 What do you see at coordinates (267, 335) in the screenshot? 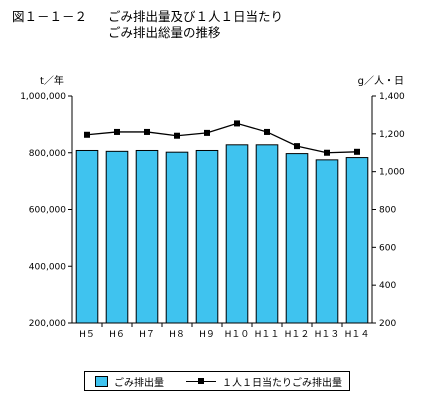
I see `x-tick-label: H１１` at bounding box center [267, 335].